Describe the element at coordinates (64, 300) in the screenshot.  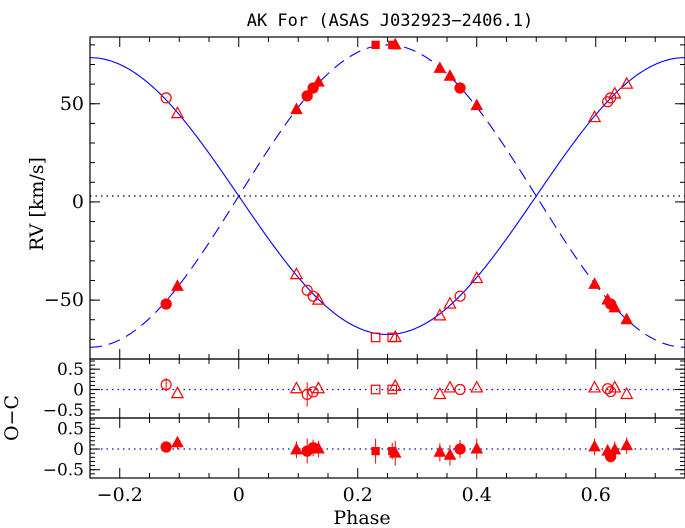
I see `main-ytick-label: −50` at that location.